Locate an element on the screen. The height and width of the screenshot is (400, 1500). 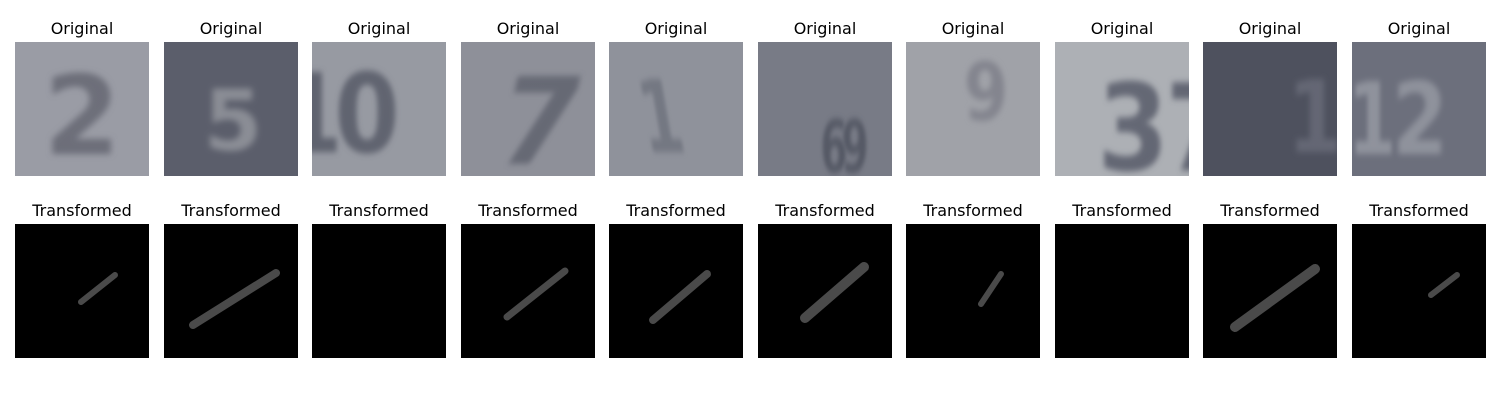
original-image: 2 is located at coordinates (82, 109).